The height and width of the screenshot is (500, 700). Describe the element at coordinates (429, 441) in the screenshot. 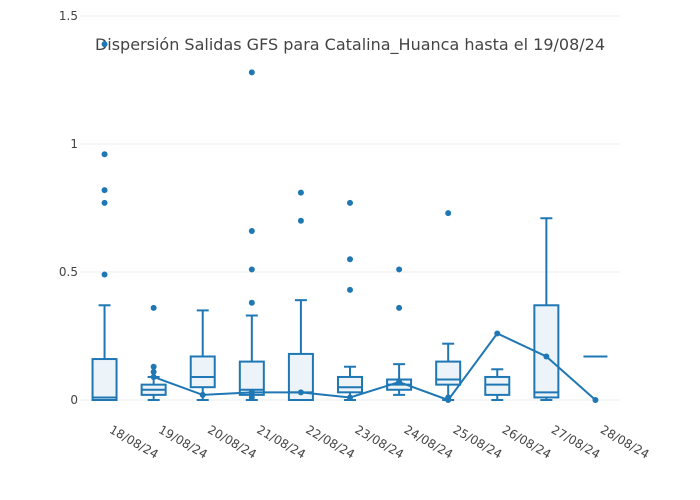

I see `x-tick-label: 24/08/24` at that location.